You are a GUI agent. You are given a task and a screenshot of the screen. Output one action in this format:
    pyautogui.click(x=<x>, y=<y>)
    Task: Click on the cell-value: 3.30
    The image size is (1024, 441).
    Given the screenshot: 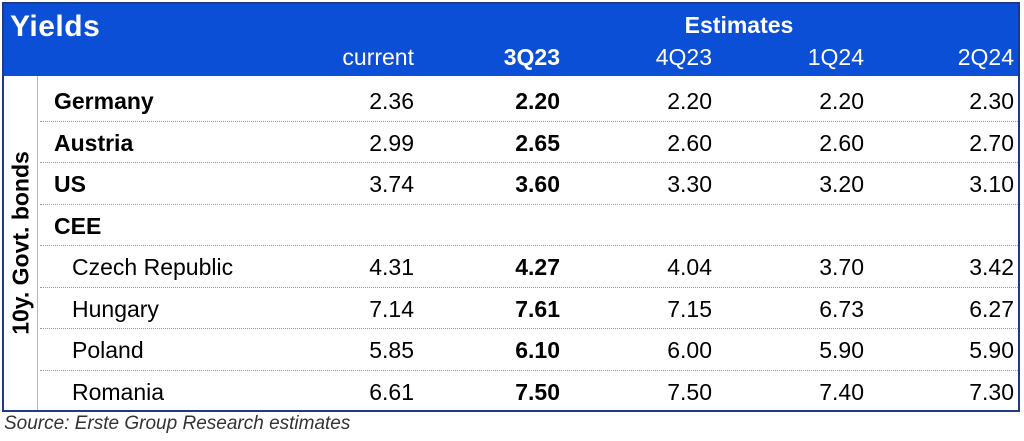 What is the action you would take?
    pyautogui.click(x=689, y=184)
    